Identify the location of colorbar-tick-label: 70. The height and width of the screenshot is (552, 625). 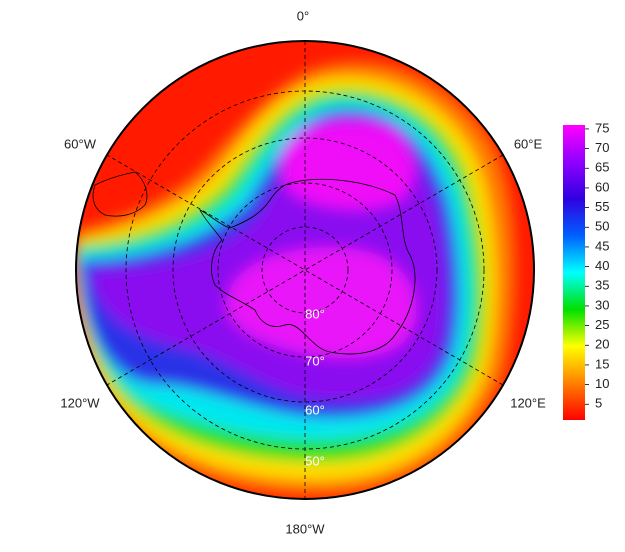
(602, 147).